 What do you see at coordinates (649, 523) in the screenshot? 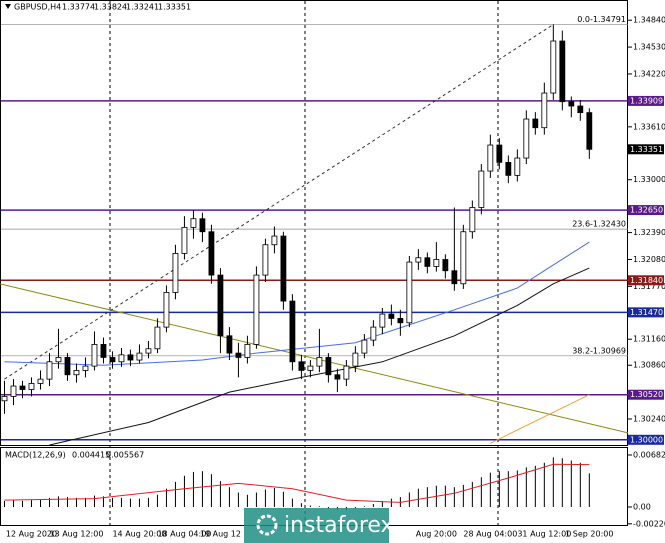
I see `macd-tick-label: -0.002208` at bounding box center [649, 523].